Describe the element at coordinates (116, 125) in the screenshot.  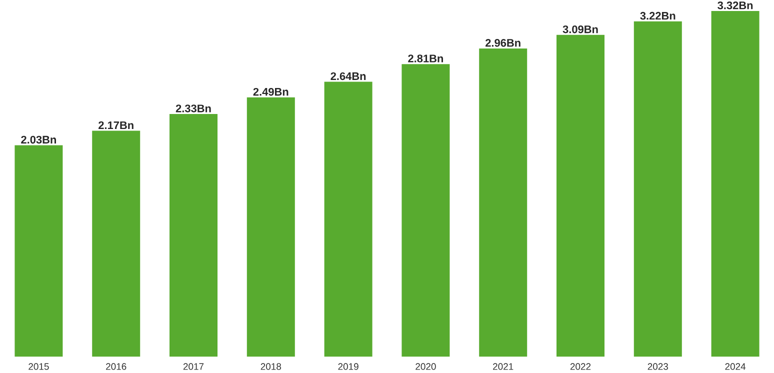
I see `data-label: 2.17Bn` at that location.